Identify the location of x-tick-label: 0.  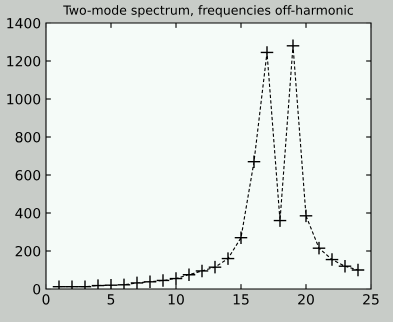
(46, 299).